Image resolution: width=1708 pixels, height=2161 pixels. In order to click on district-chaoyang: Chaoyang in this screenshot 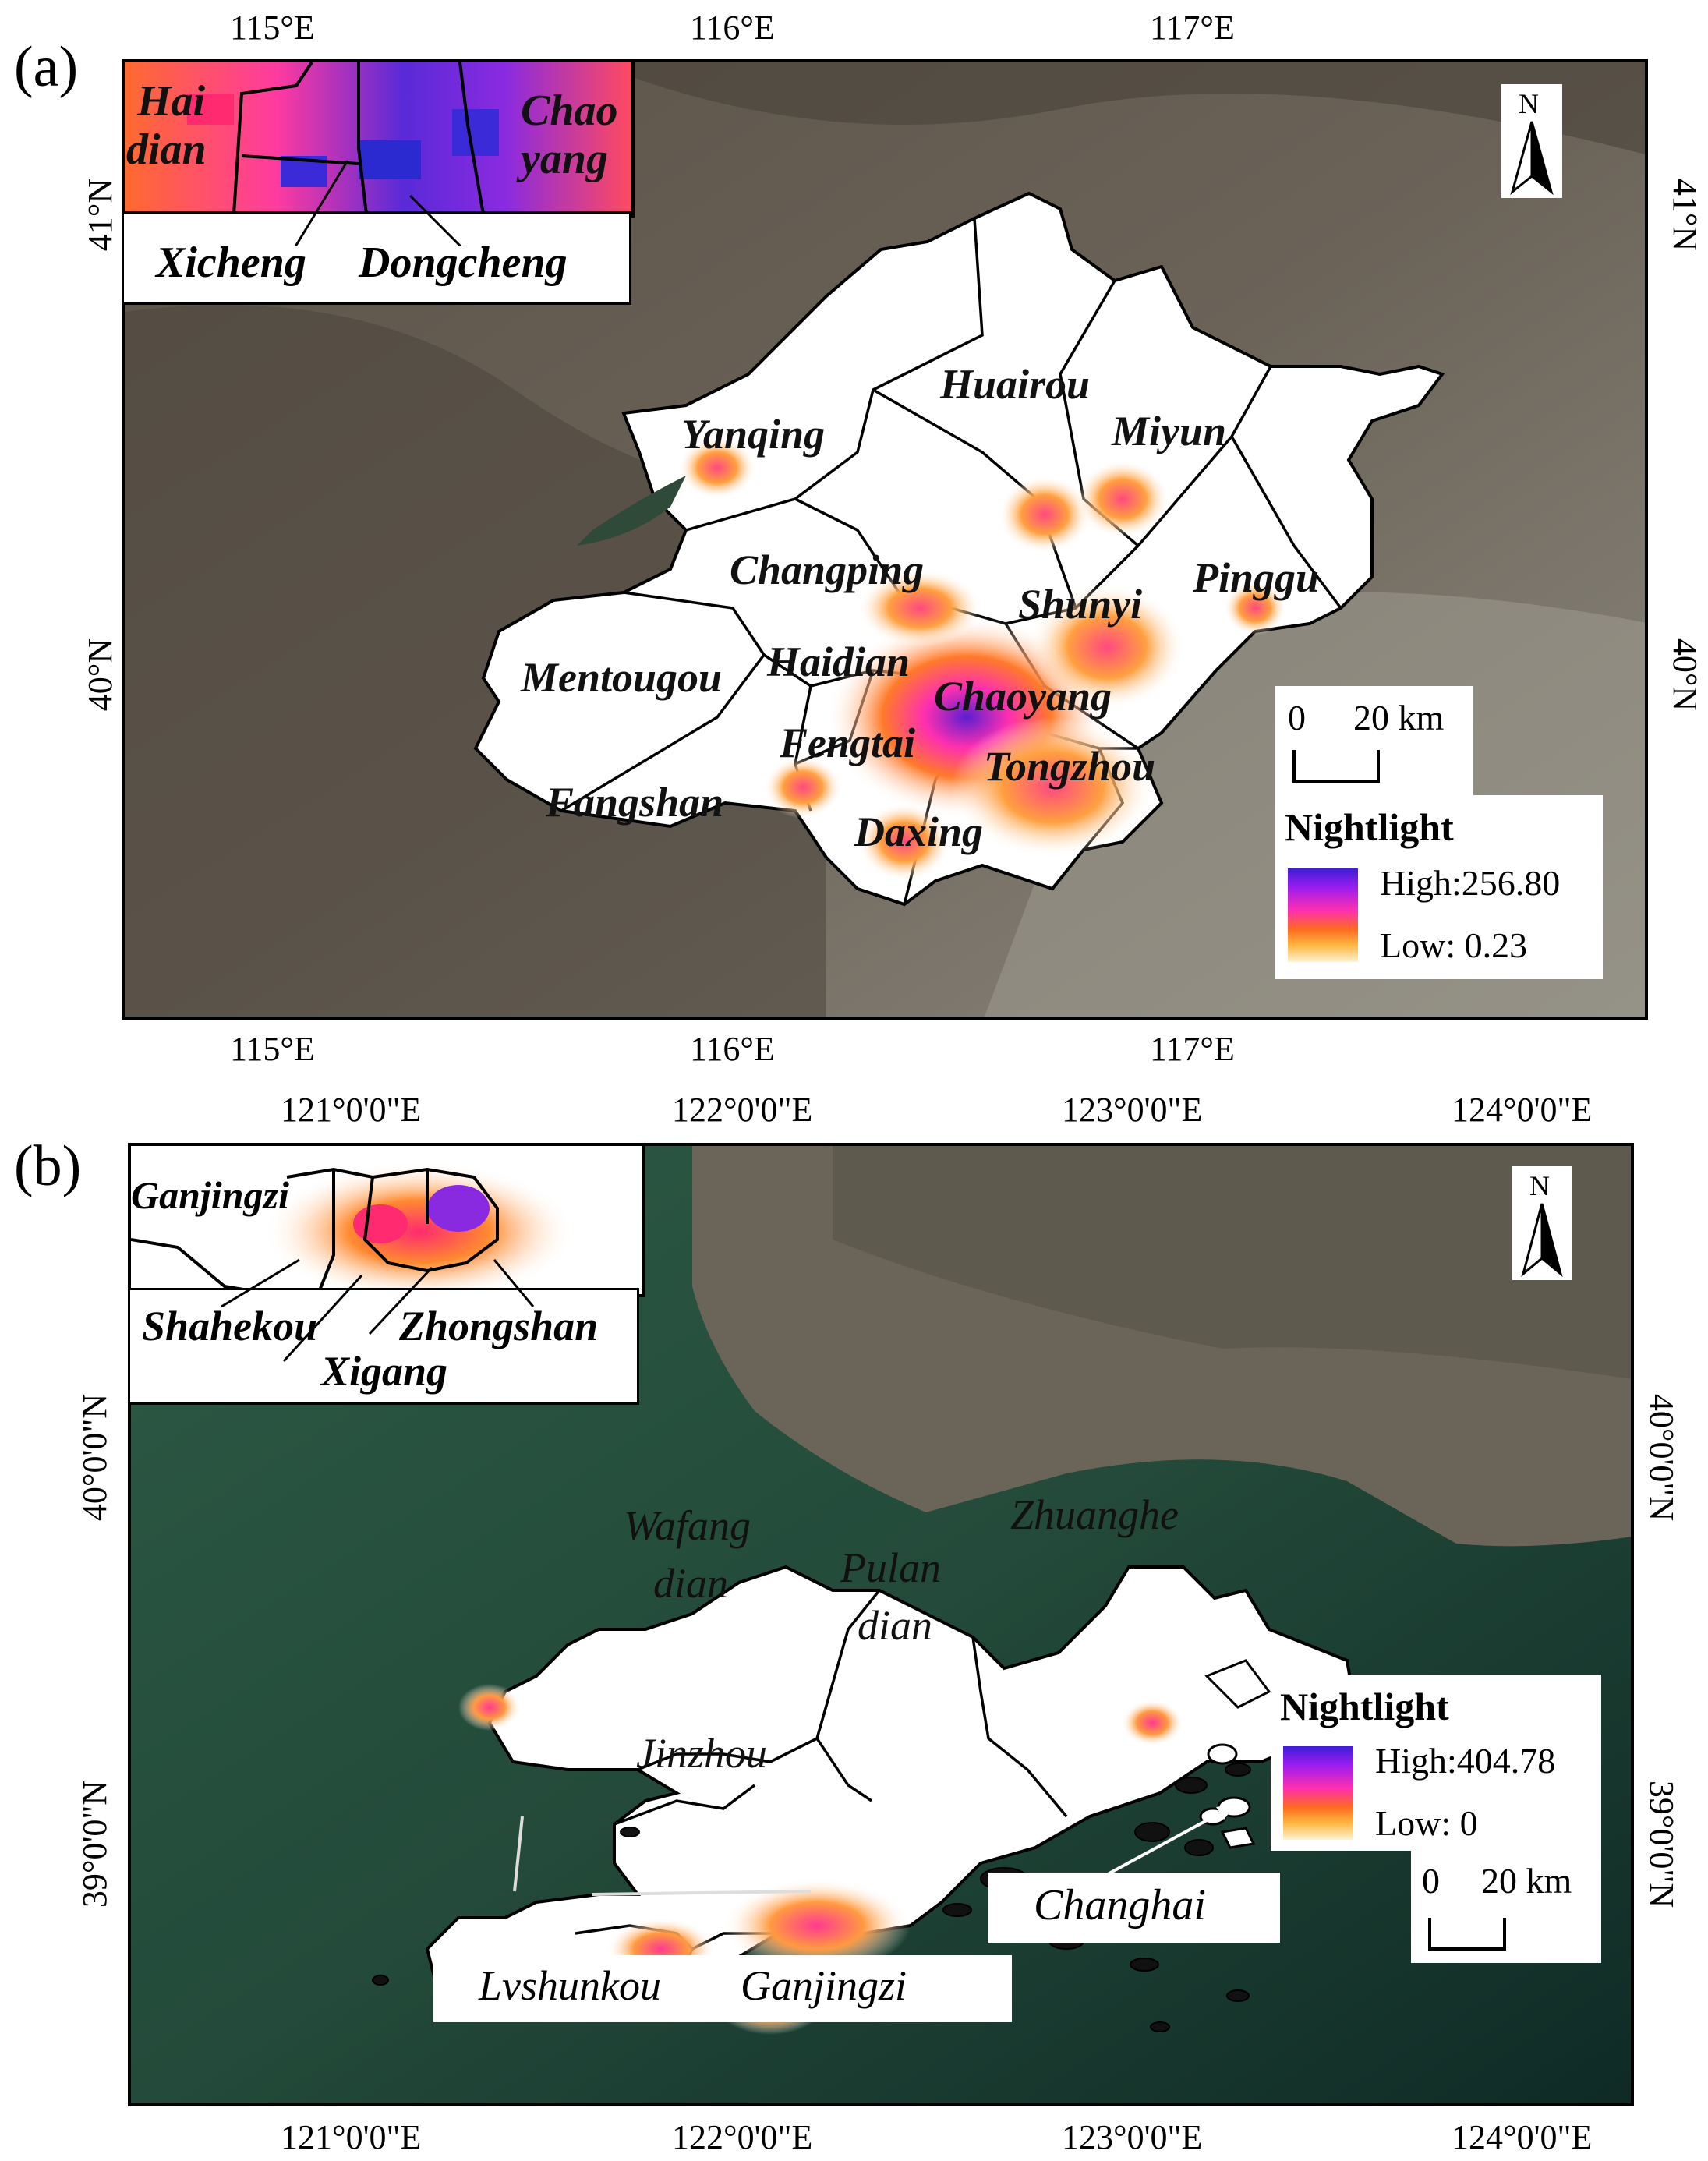, I will do `click(1023, 696)`.